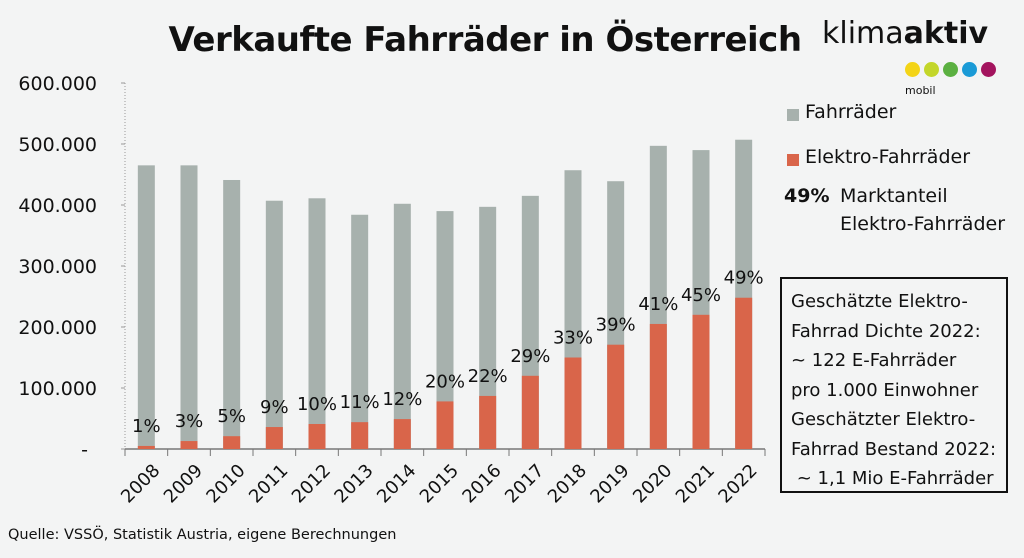 This screenshot has width=1024, height=558. What do you see at coordinates (396, 483) in the screenshot?
I see `x-tick-label: 2014` at bounding box center [396, 483].